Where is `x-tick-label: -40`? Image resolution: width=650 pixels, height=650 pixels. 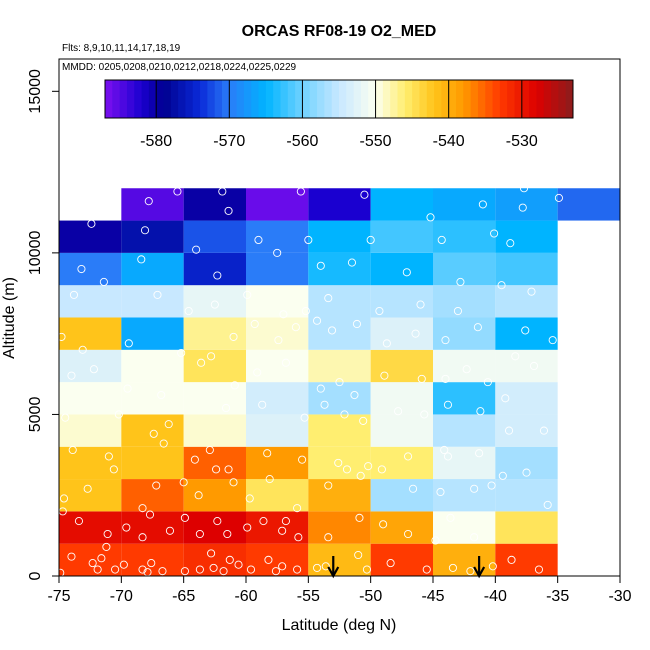
x-tick-label: -40 is located at coordinates (495, 596).